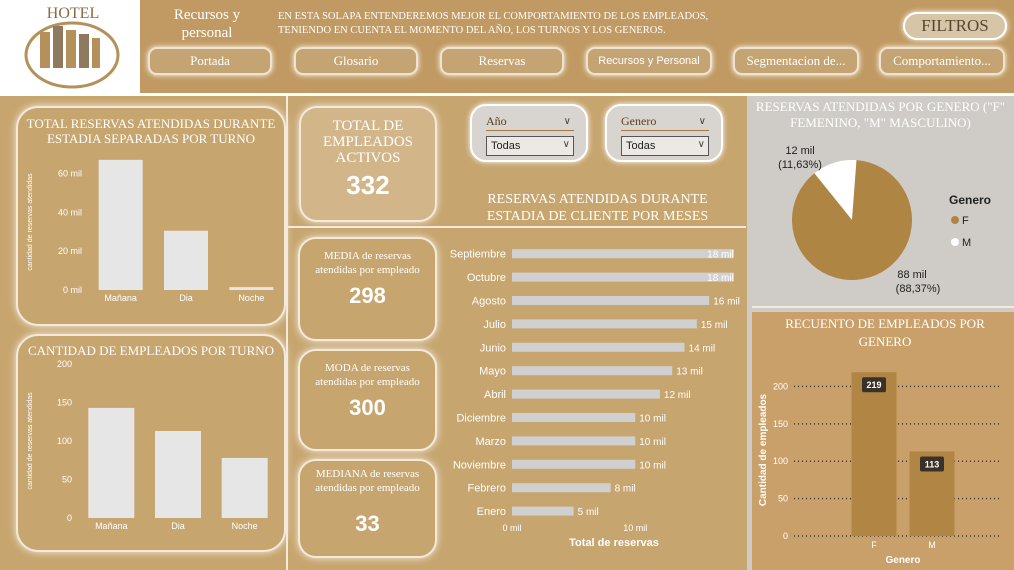  Describe the element at coordinates (367, 142) in the screenshot. I see `total-empleados-label: TOTAL DE EMPLEADOS ACTIVOS` at that location.